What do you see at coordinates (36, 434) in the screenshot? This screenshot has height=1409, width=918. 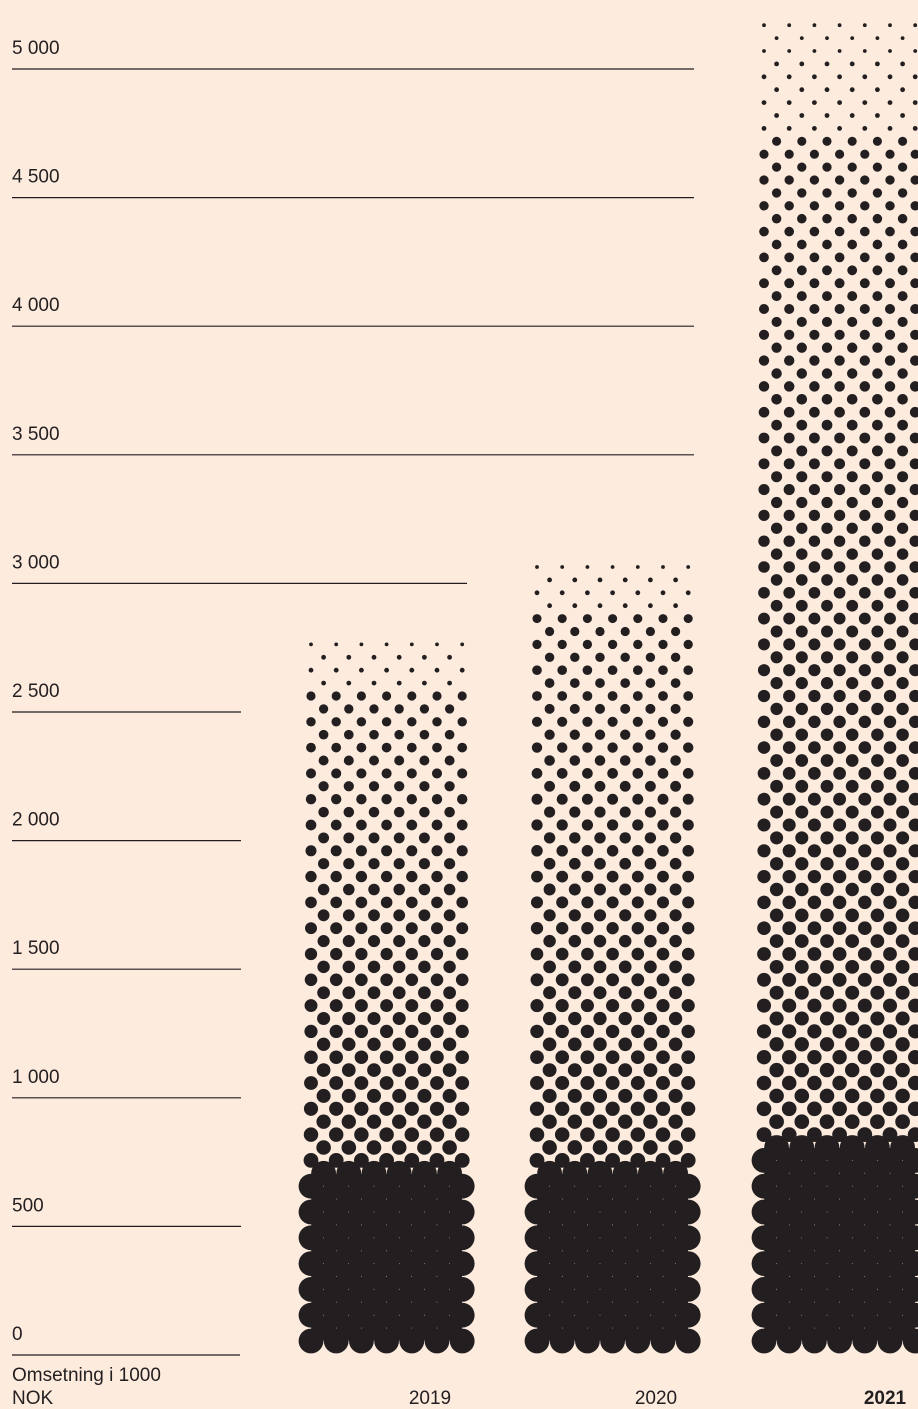 I see `y-tick-label: 3 500` at bounding box center [36, 434].